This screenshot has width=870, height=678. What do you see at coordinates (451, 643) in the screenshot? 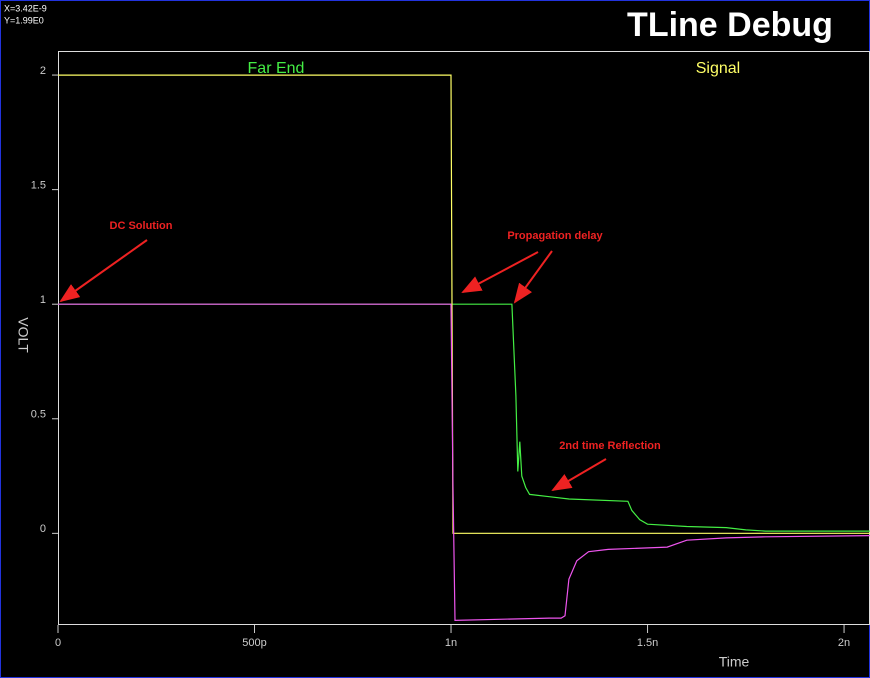
I see `x-tick-label: 1n` at bounding box center [451, 643].